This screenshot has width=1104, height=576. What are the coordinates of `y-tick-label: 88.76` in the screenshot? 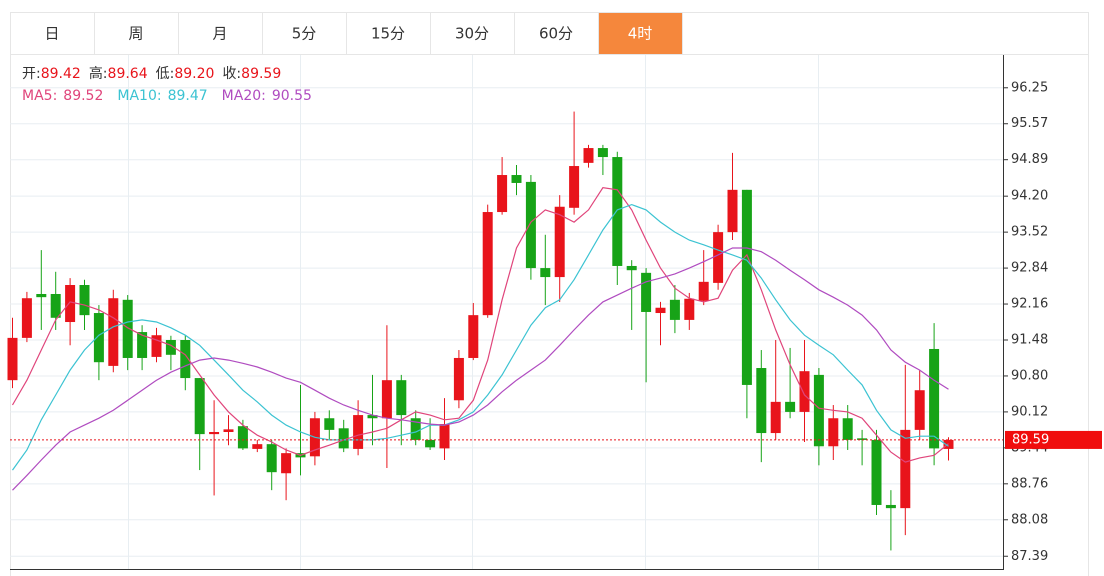 It's located at (1029, 483).